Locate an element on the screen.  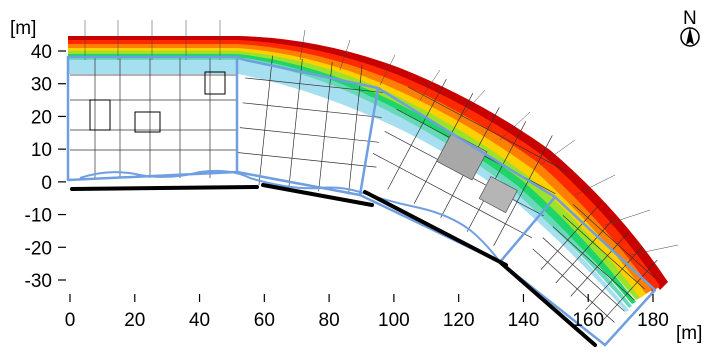
x-tick-label: 140 is located at coordinates (524, 320).